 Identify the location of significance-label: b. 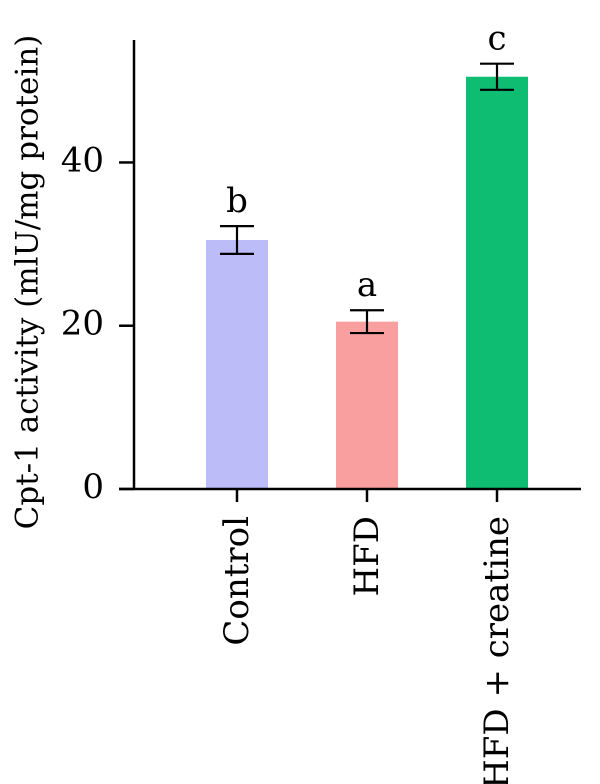
(237, 201).